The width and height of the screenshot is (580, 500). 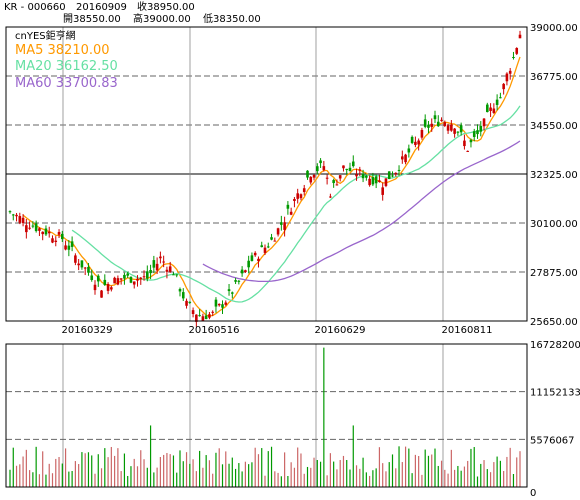 I want to click on volume-y-tick-label: 11152133, so click(x=555, y=393).